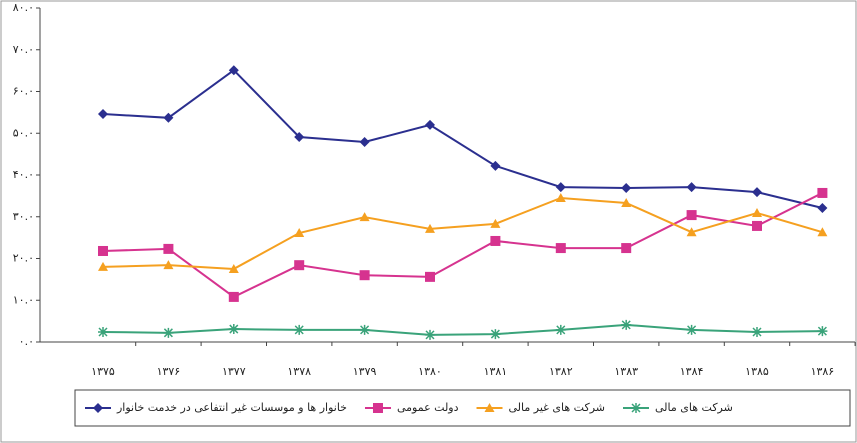 The height and width of the screenshot is (443, 857). Describe the element at coordinates (23, 49) in the screenshot. I see `y-tick-label: ۷۰.۰` at that location.